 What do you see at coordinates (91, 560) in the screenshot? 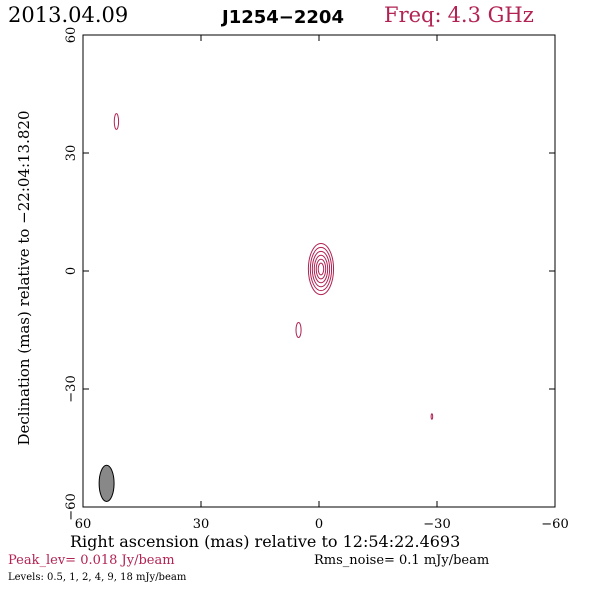
I see `peak-level: Peak_lev= 0.018 Jy/beam` at bounding box center [91, 560].